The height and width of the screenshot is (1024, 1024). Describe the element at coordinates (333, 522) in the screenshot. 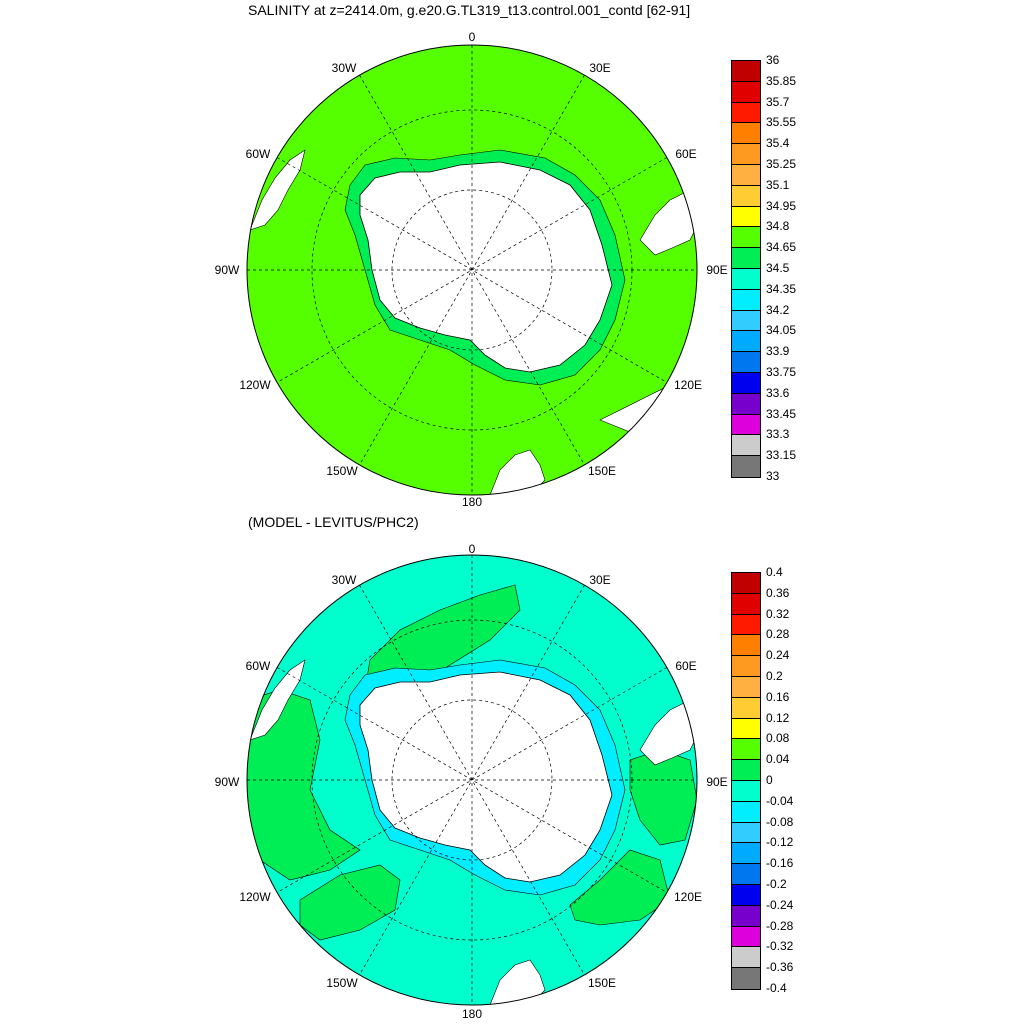

I see `difference-map-title: (MODEL - LEVITUS/PHC2)` at that location.